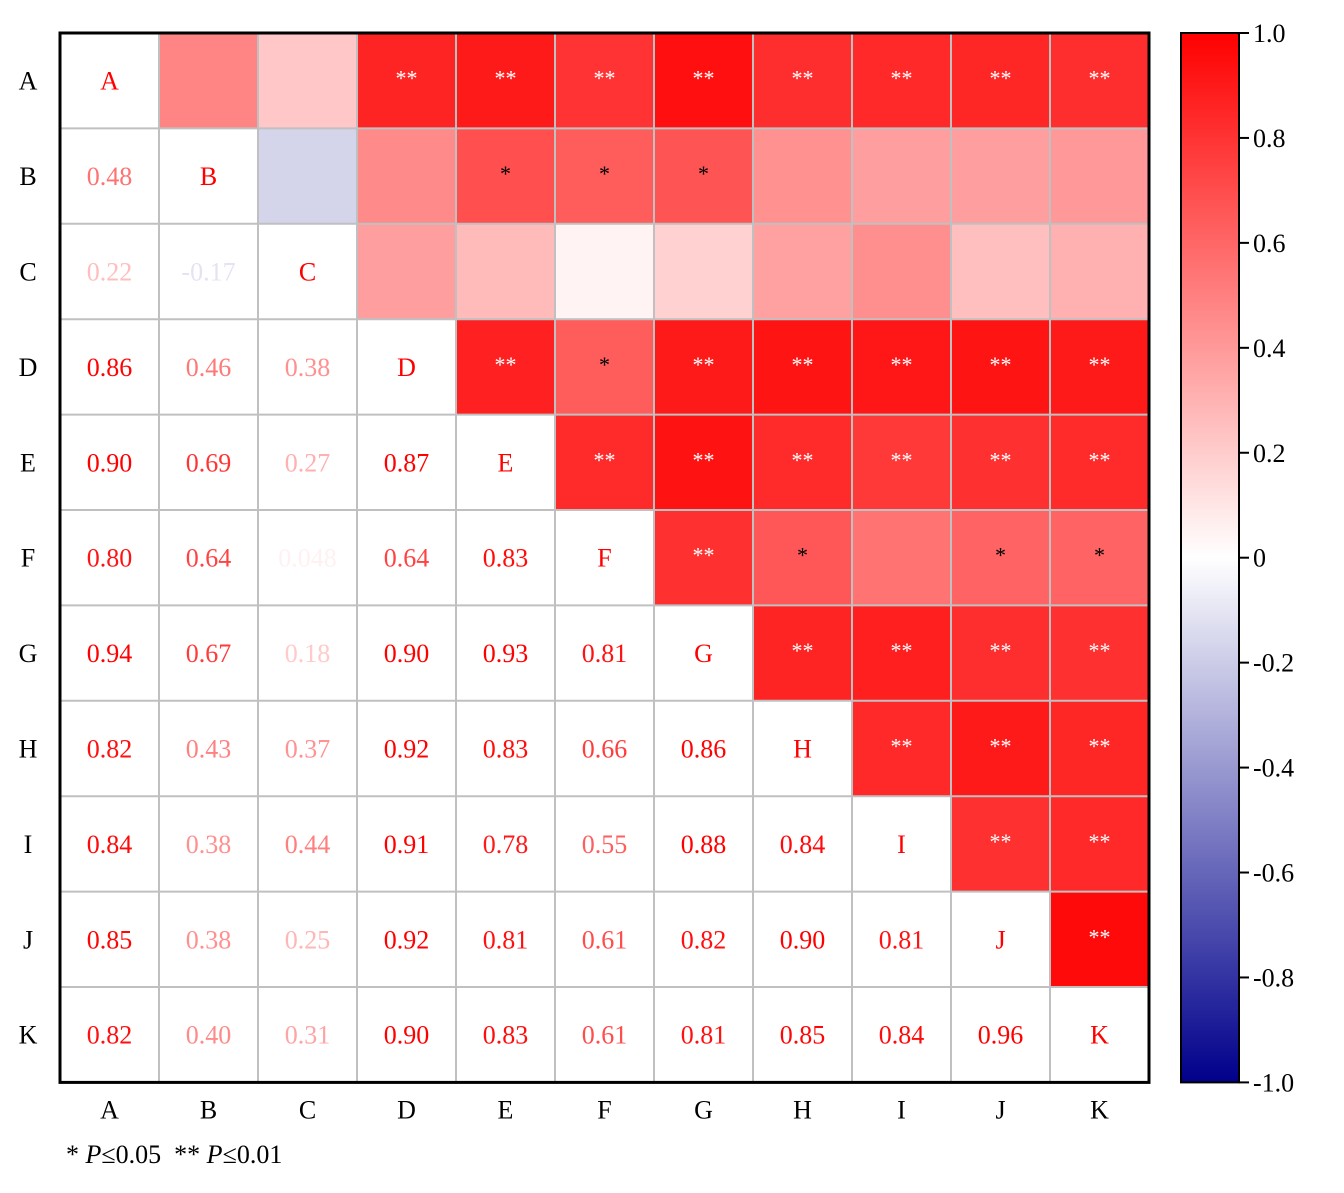 The width and height of the screenshot is (1344, 1193). What do you see at coordinates (27, 176) in the screenshot?
I see `y-tick-label: B` at bounding box center [27, 176].